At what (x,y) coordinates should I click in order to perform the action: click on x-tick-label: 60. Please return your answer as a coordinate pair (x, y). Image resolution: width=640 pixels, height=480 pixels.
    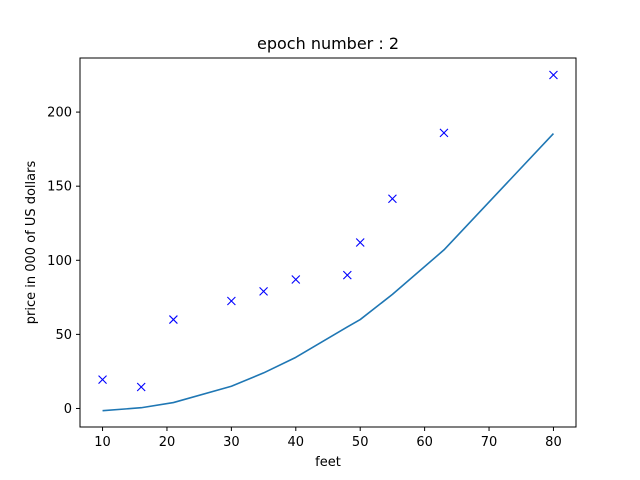
    Looking at the image, I should click on (424, 442).